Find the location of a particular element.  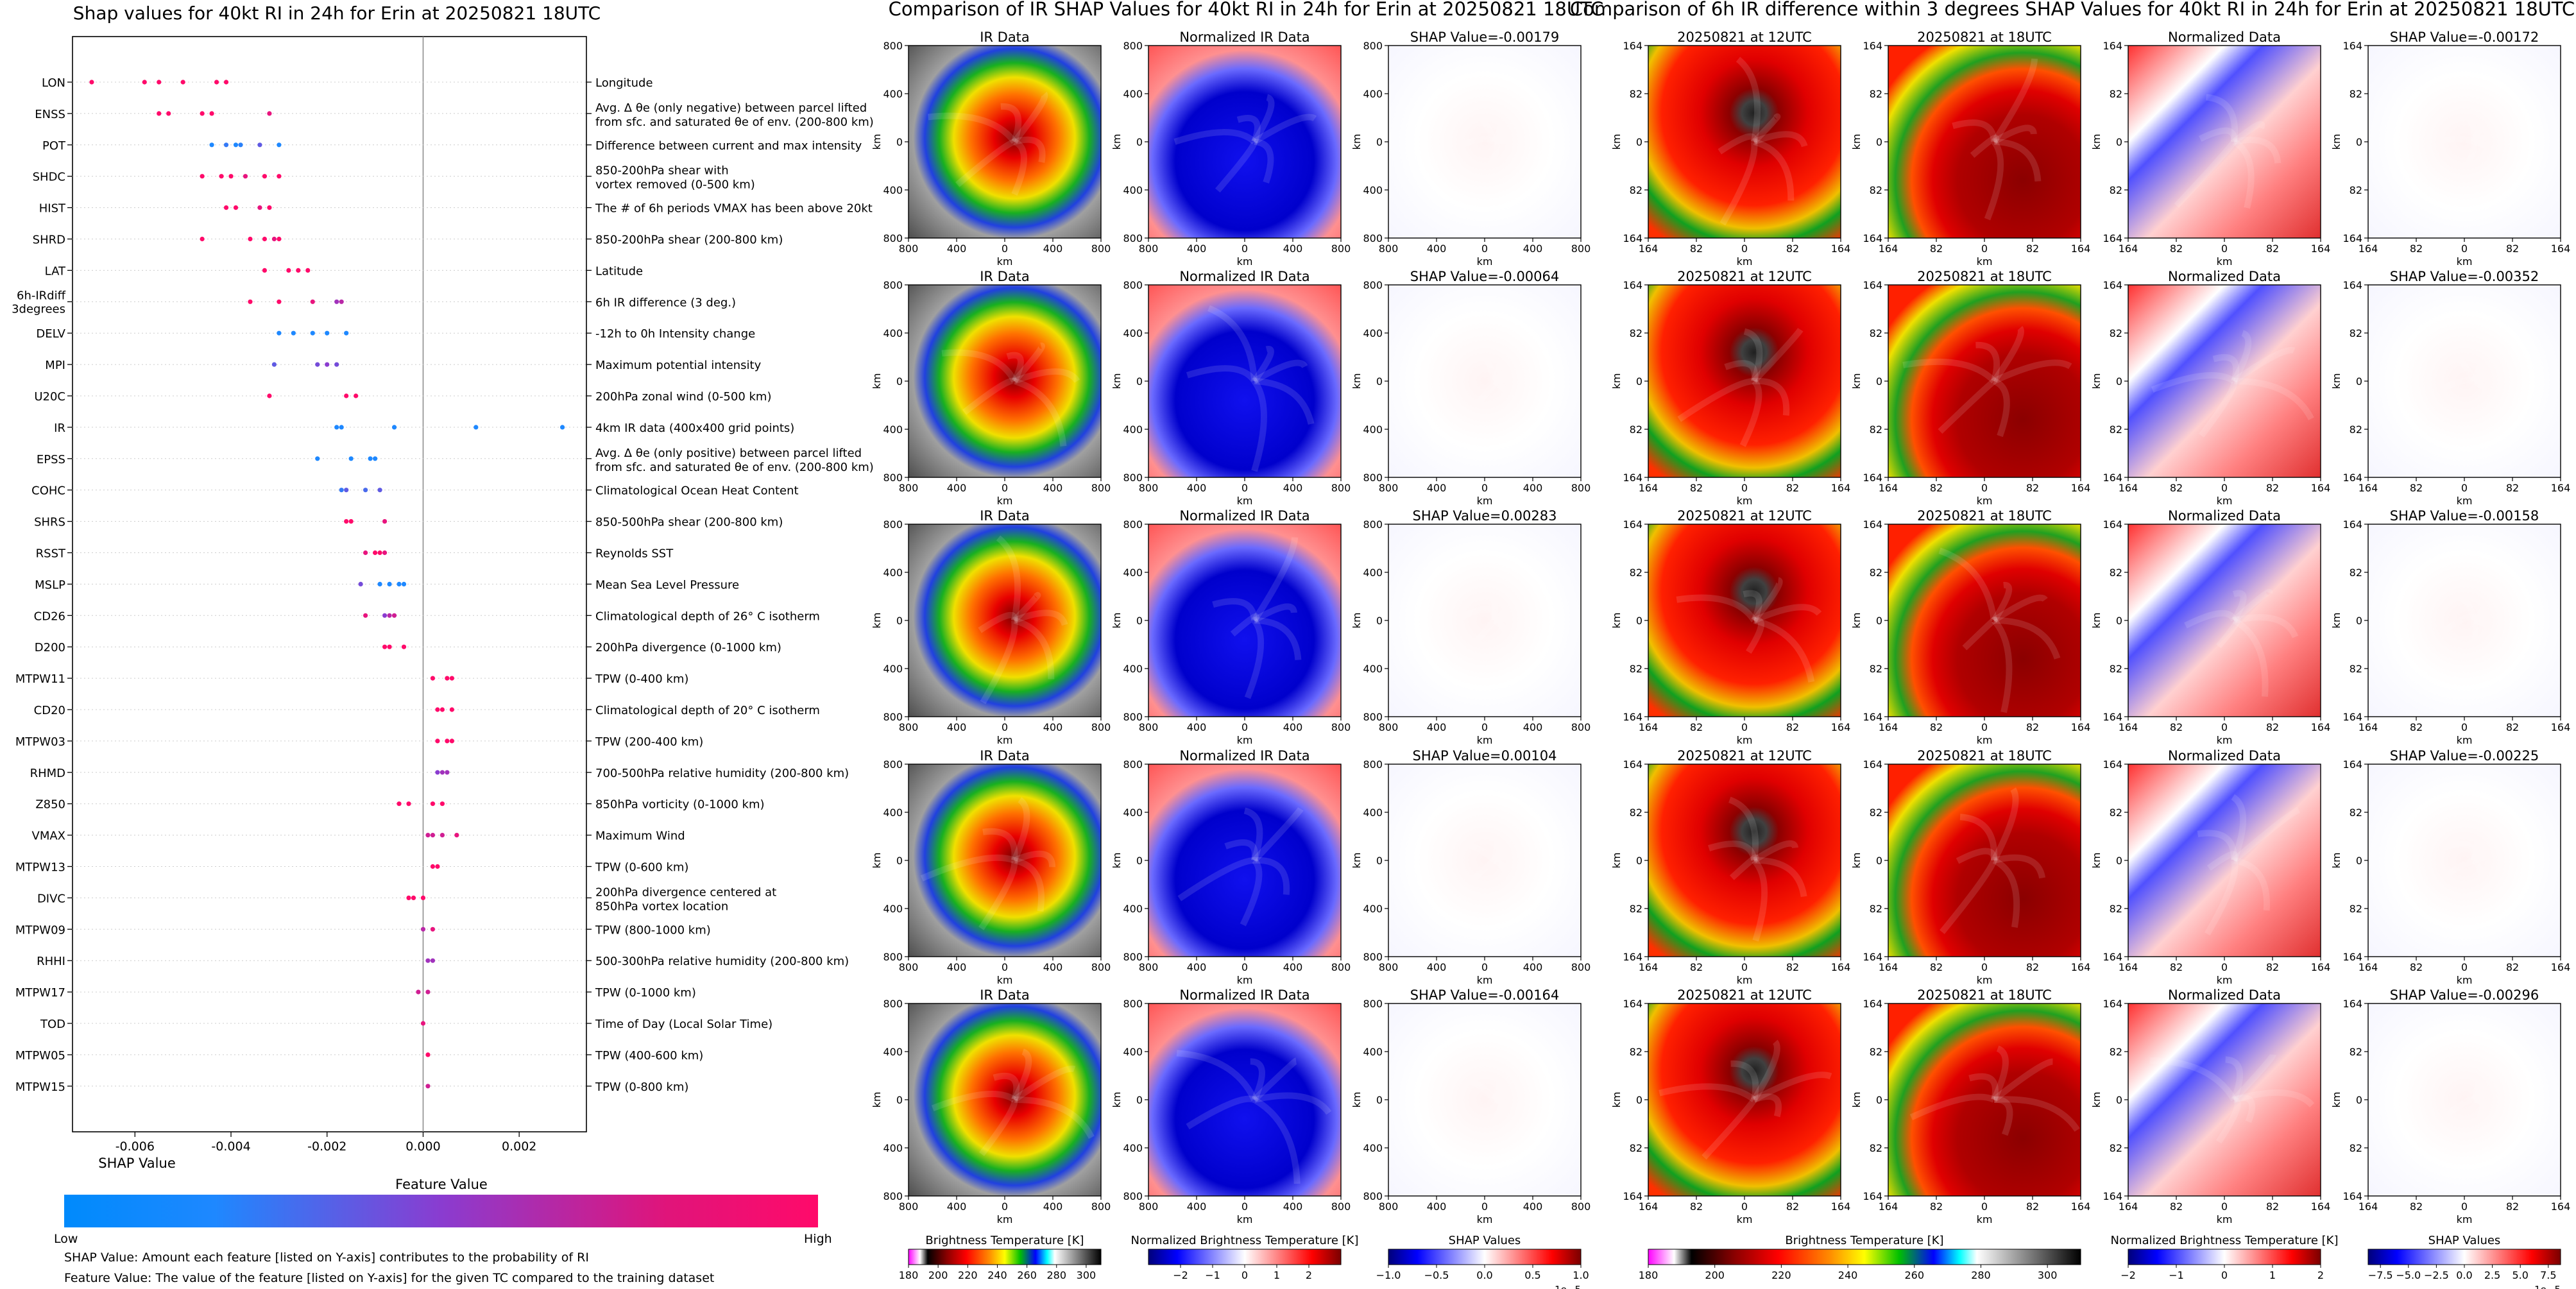

colorbar-label: Brightness Temperature [K] is located at coordinates (1005, 1241).